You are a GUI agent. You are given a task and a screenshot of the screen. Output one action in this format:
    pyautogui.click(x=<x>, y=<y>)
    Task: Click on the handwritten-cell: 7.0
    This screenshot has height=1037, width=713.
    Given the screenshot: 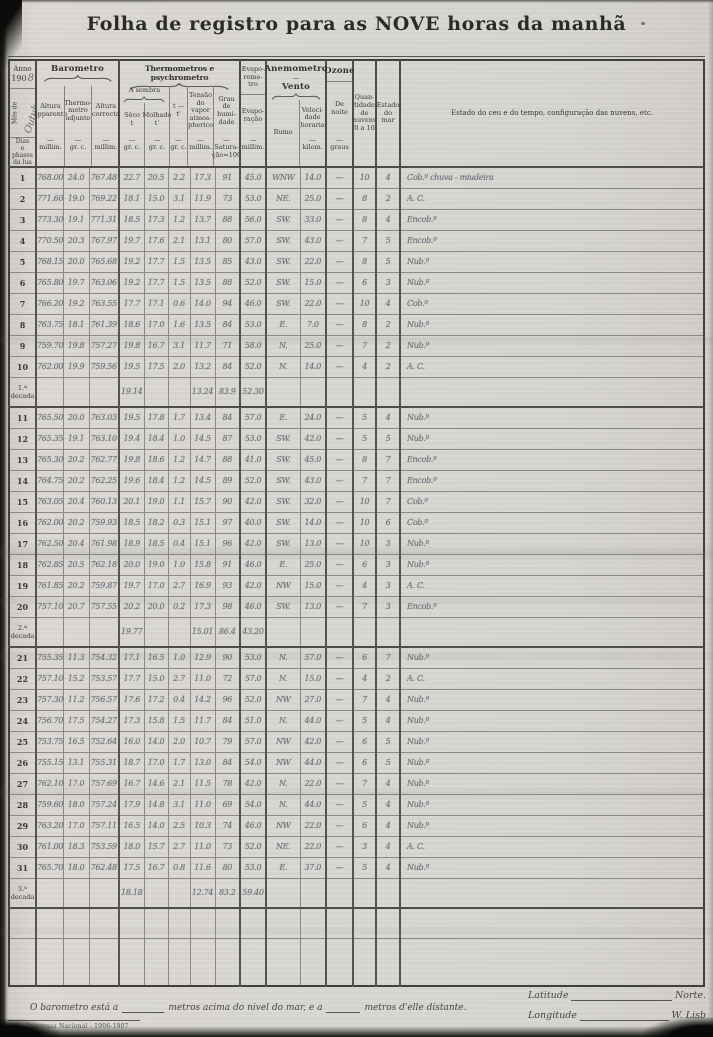 What is the action you would take?
    pyautogui.click(x=313, y=324)
    